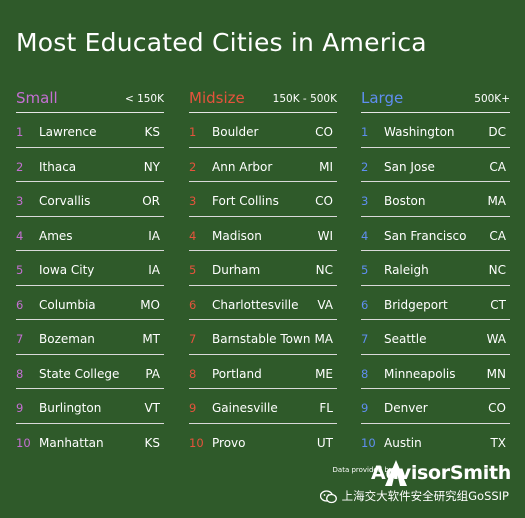 This screenshot has width=525, height=518. I want to click on city-row: 9 Denver CO, so click(435, 406).